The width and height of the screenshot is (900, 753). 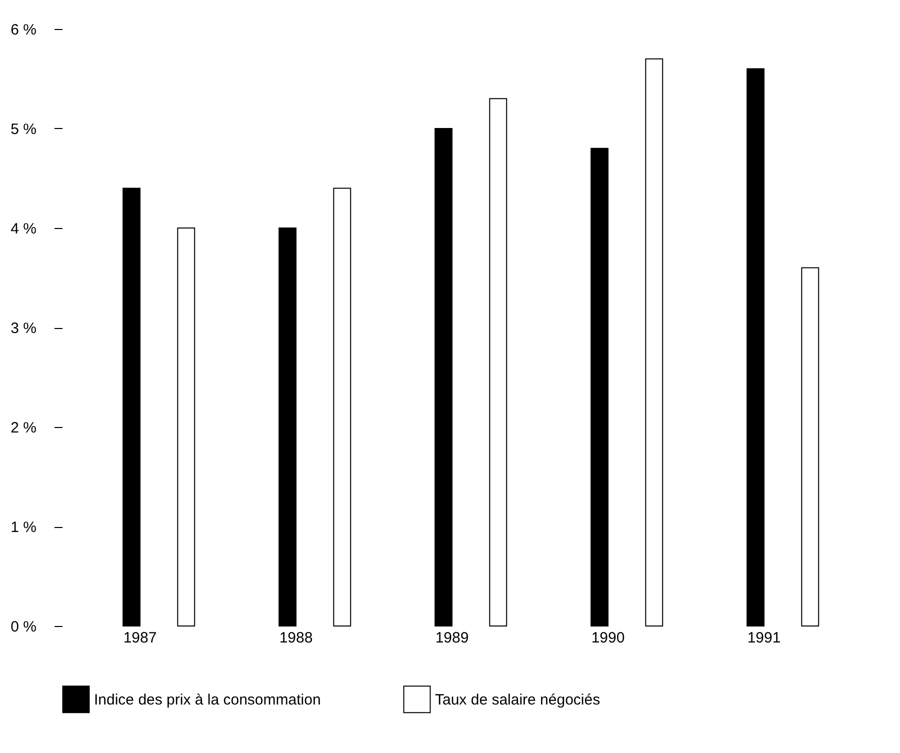 I want to click on x-tick-label: 1991, so click(x=764, y=638).